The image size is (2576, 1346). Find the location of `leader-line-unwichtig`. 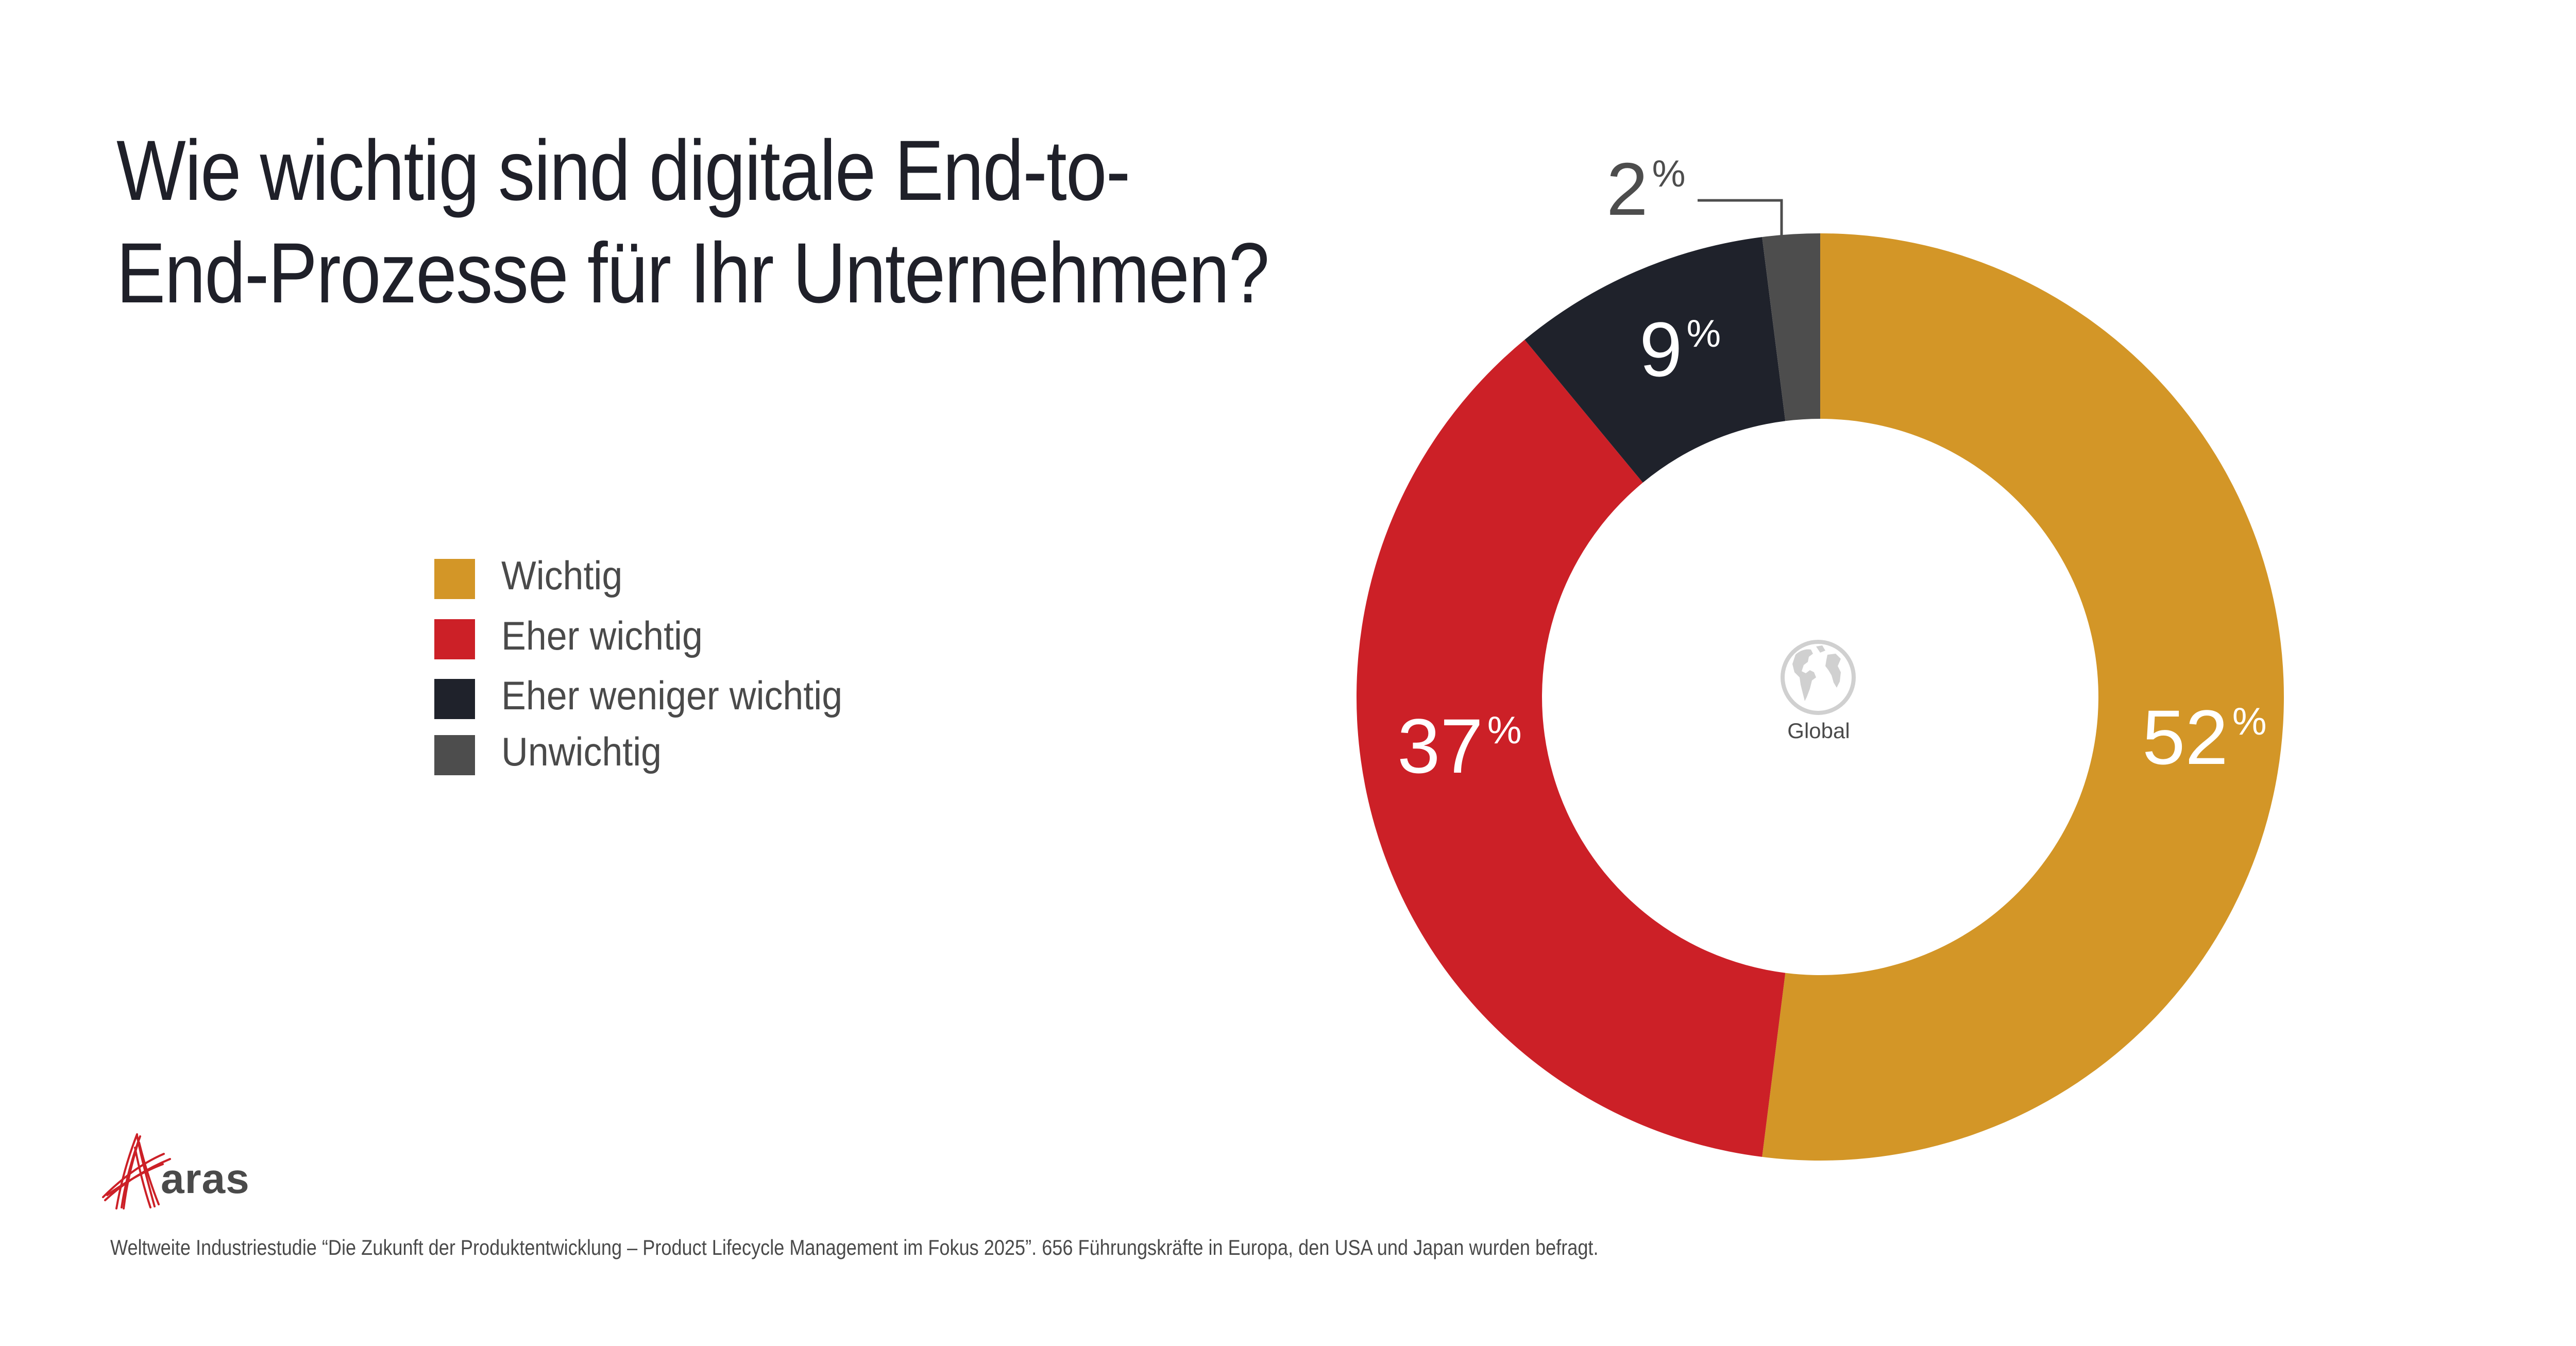

leader-line-unwichtig is located at coordinates (1740, 220).